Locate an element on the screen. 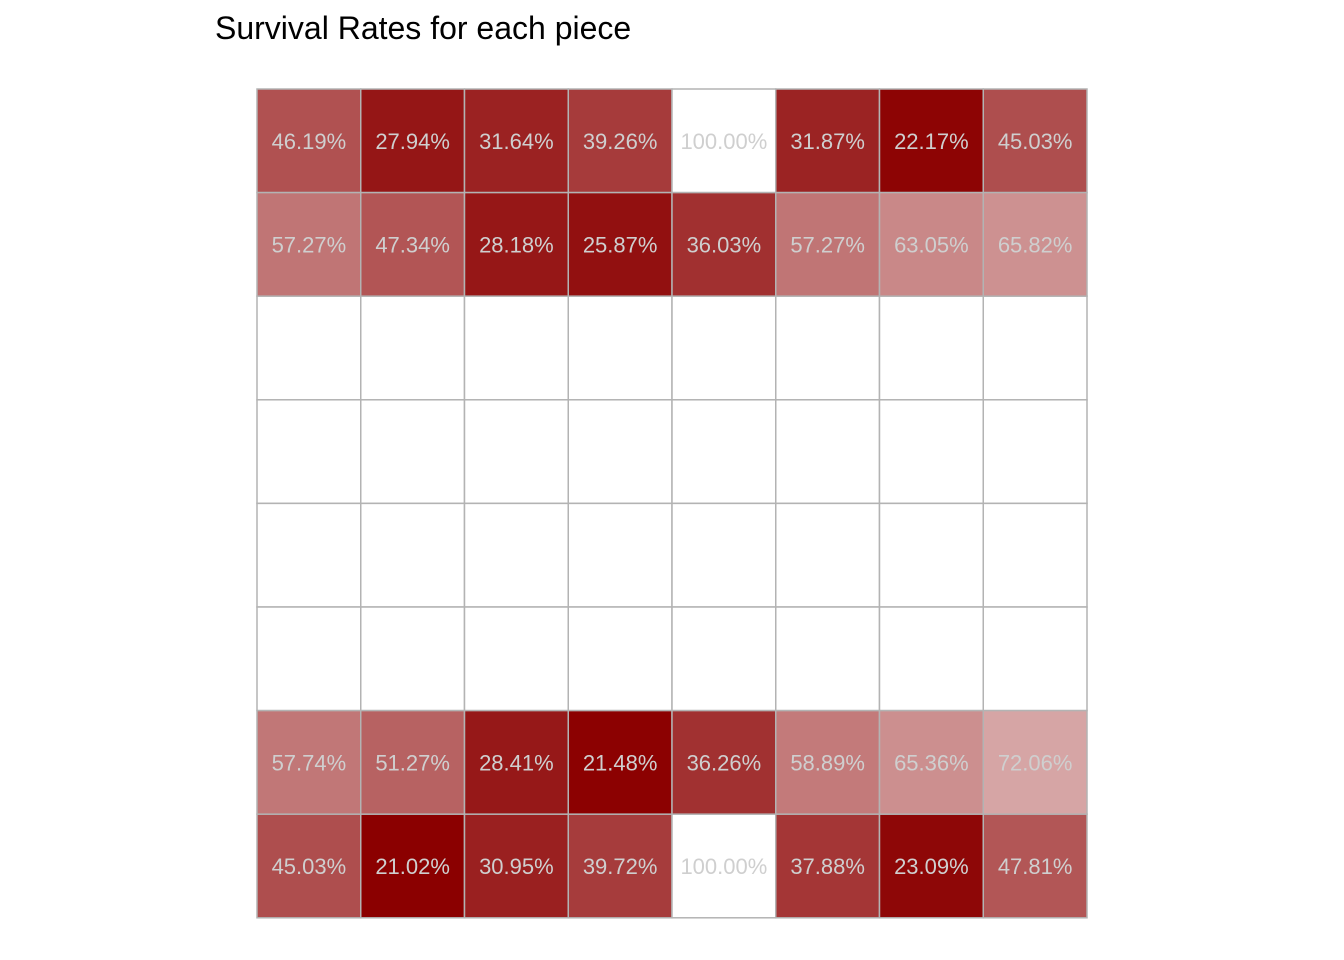  cell-label-r7-c6: 23.09% is located at coordinates (931, 866).